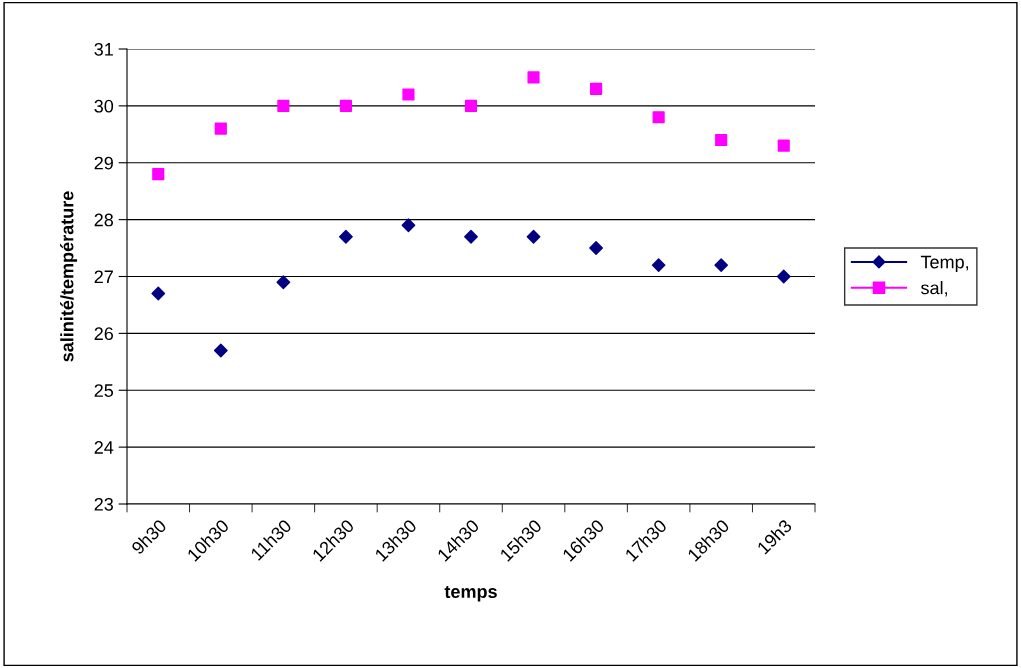 Image resolution: width=1021 pixels, height=668 pixels. What do you see at coordinates (104, 390) in the screenshot?
I see `y-tick-label: 25` at bounding box center [104, 390].